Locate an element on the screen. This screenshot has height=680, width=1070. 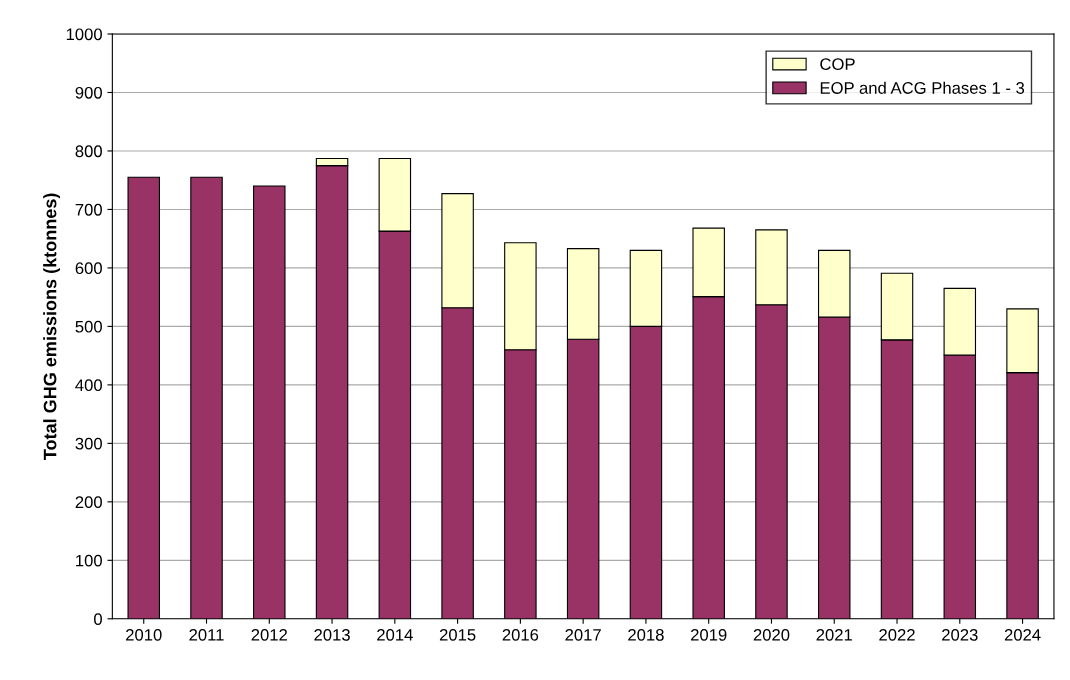
y-tick-label: 600 is located at coordinates (88, 268).